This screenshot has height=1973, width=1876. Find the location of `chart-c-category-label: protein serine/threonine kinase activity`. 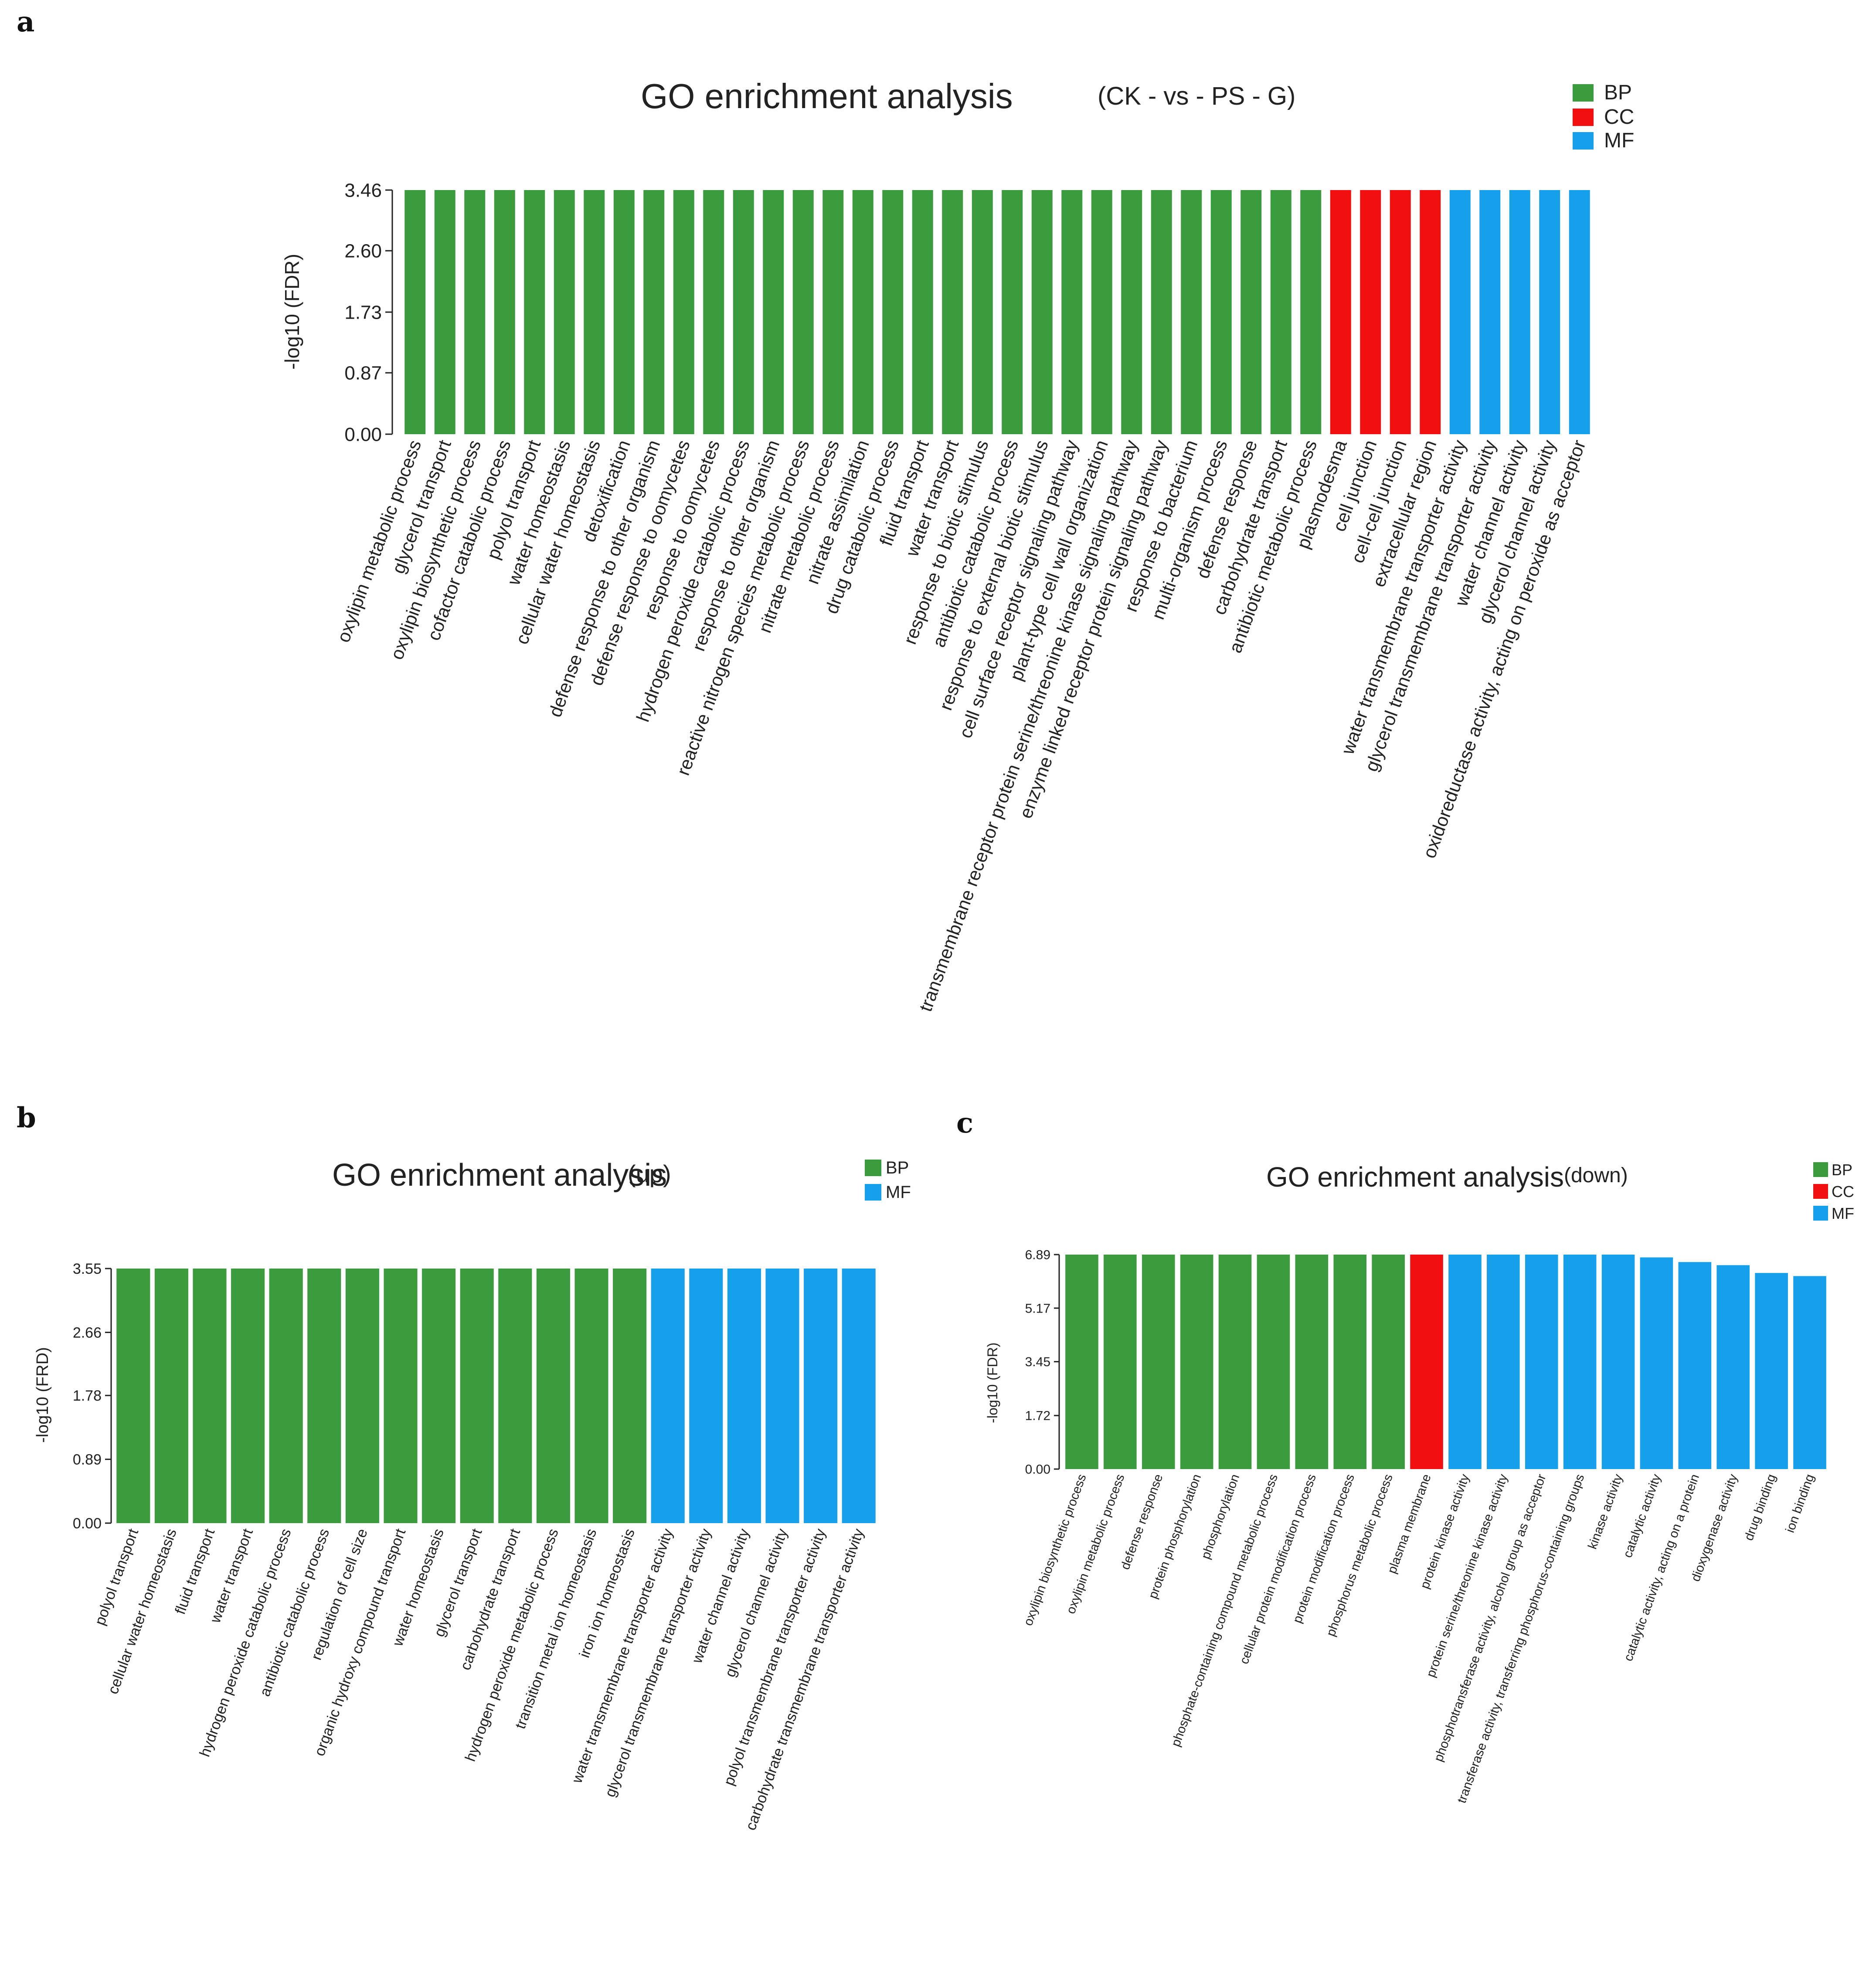

chart-c-category-label: protein serine/threonine kinase activity is located at coordinates (1467, 1575).